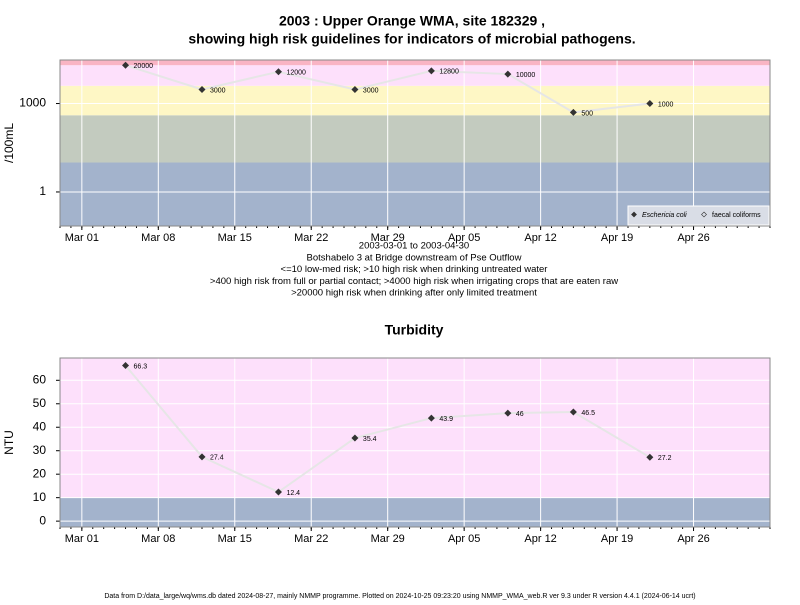 Image resolution: width=800 pixels, height=605 pixels. I want to click on y-tick-label: 50, so click(40, 403).